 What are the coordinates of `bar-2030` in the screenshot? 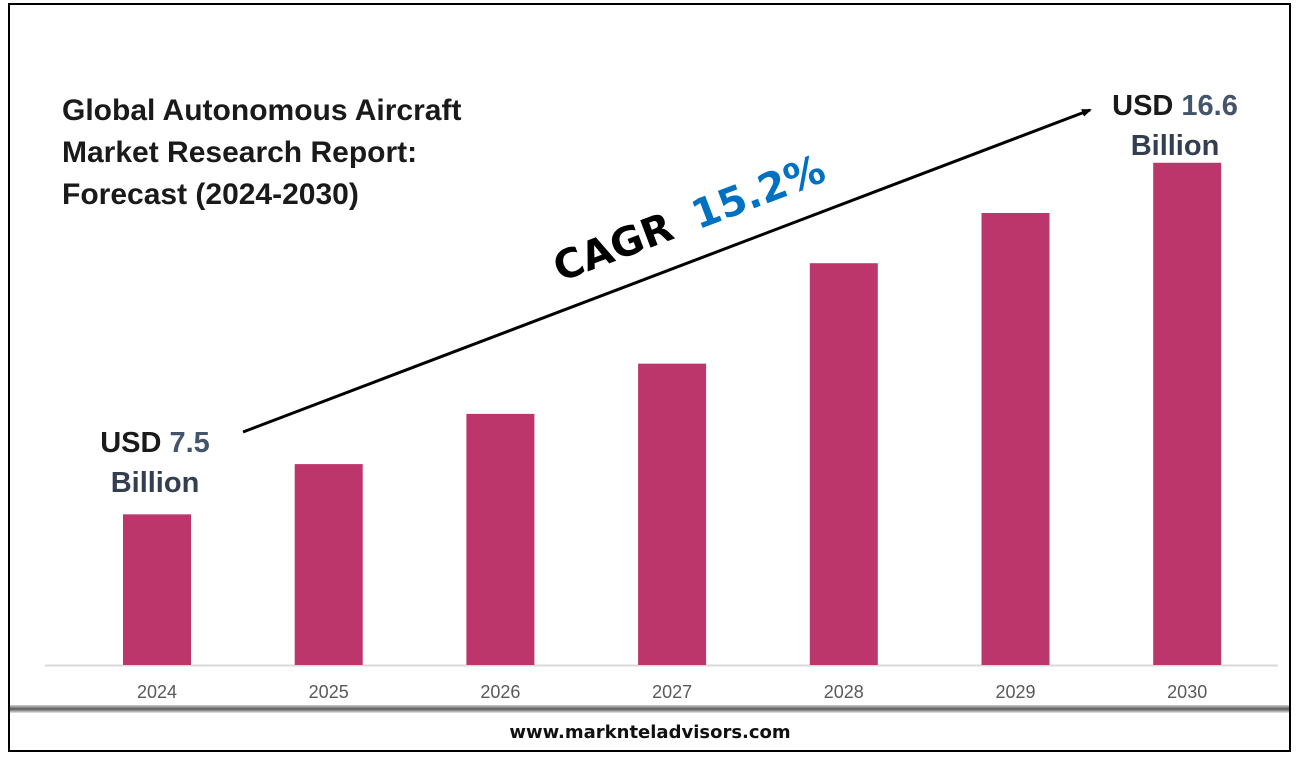 It's located at (1187, 414).